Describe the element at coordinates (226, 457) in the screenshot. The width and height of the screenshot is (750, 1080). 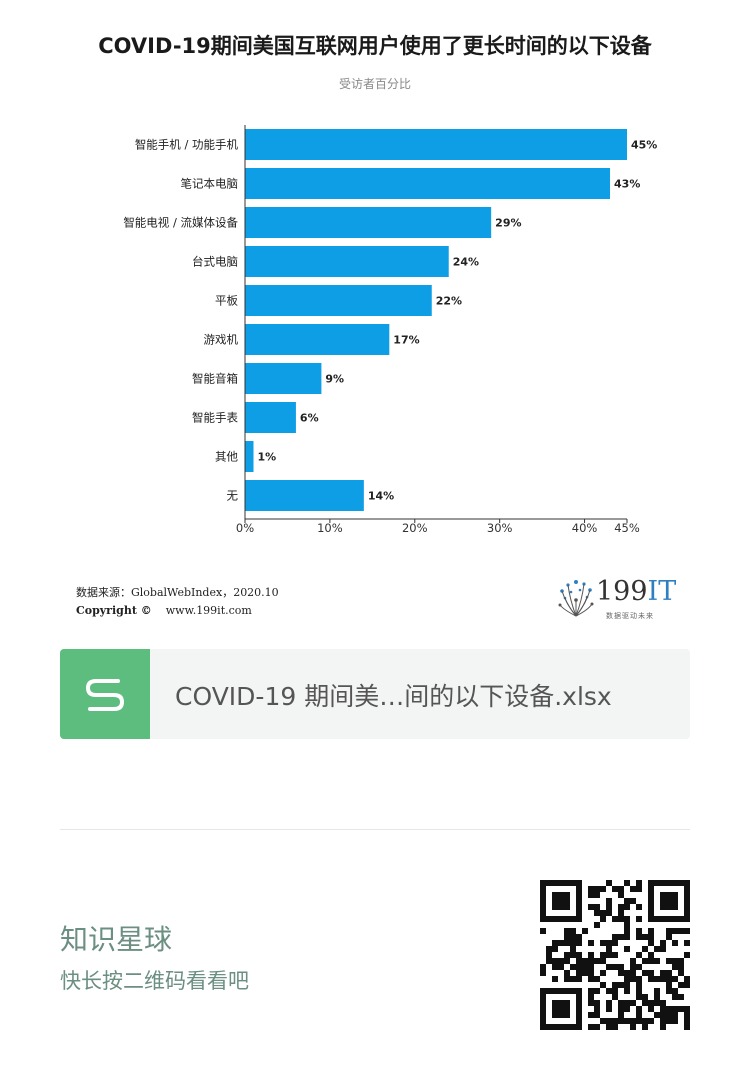
I see `category-label: 其他` at that location.